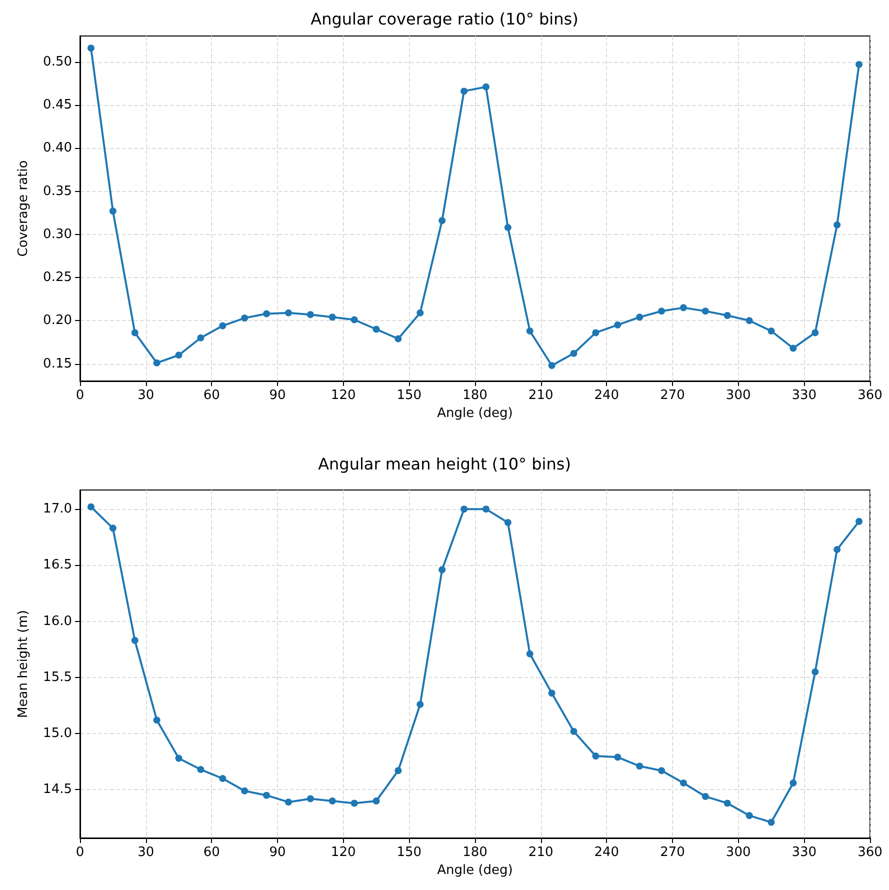 This screenshot has width=889, height=890. Describe the element at coordinates (57, 565) in the screenshot. I see `y-tick-label: 16.5` at that location.